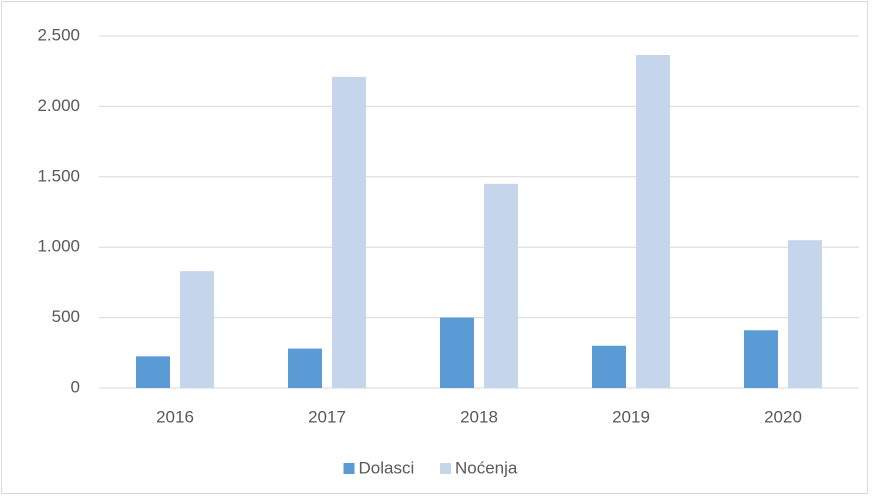  Describe the element at coordinates (58, 175) in the screenshot. I see `y-tick-label: 1.500` at that location.